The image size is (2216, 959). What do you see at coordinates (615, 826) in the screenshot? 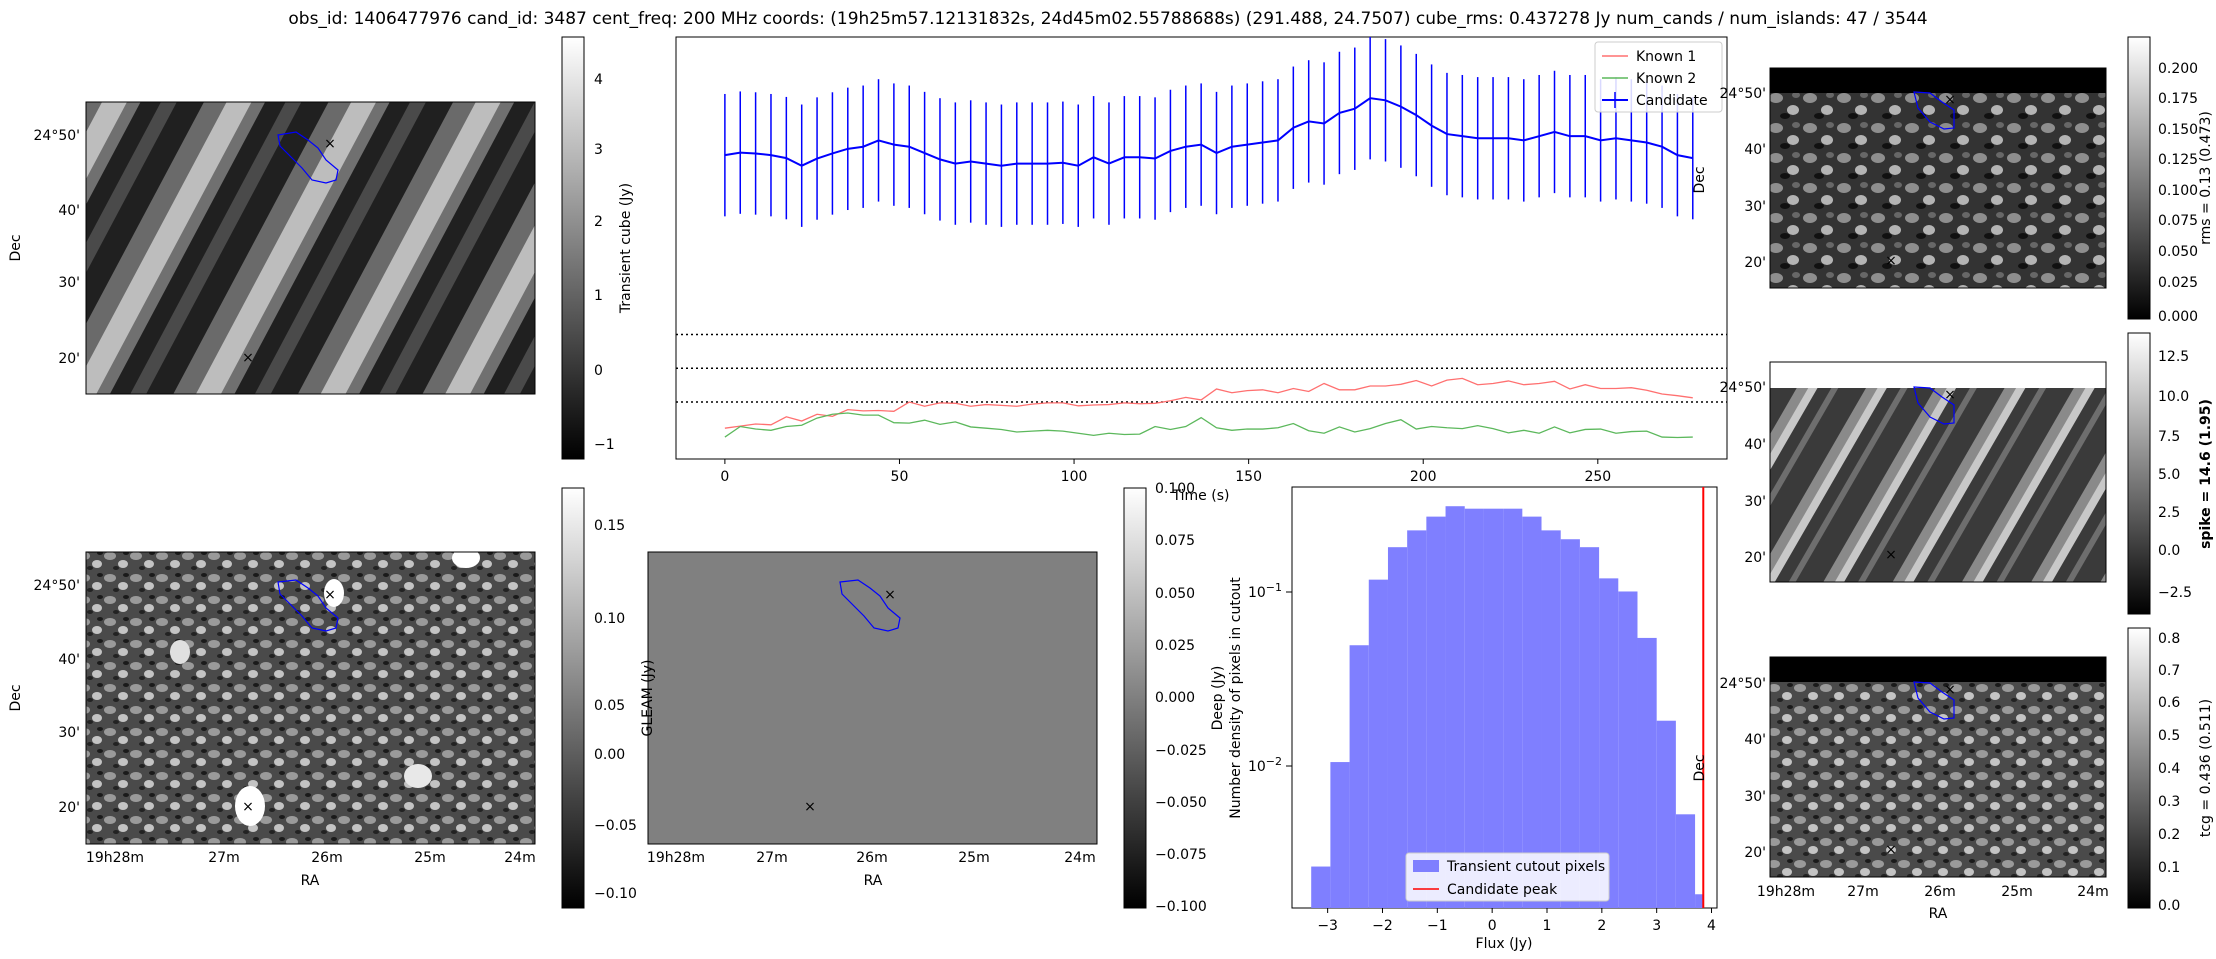
I see `cbar-tick: −0.05` at bounding box center [615, 826].